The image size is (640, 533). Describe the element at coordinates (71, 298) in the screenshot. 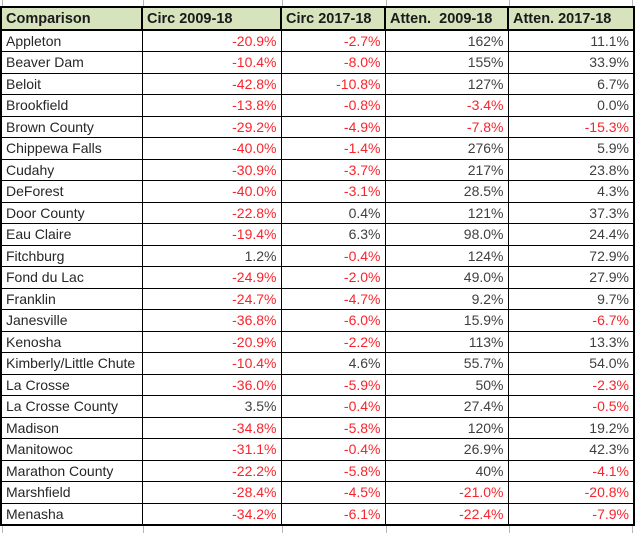

I see `cell-library-name: Franklin` at that location.